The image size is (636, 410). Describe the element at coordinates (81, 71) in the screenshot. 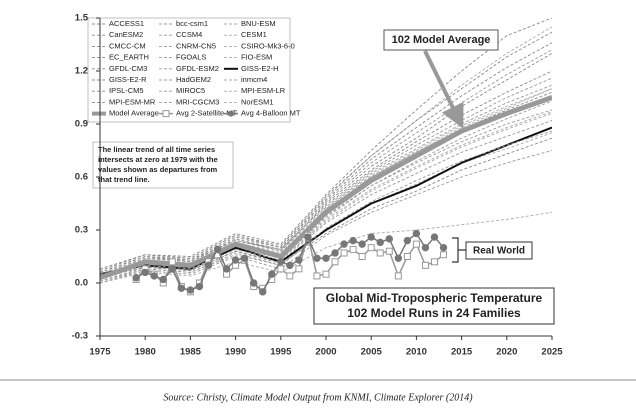

I see `y-tick-label: 1.2` at that location.